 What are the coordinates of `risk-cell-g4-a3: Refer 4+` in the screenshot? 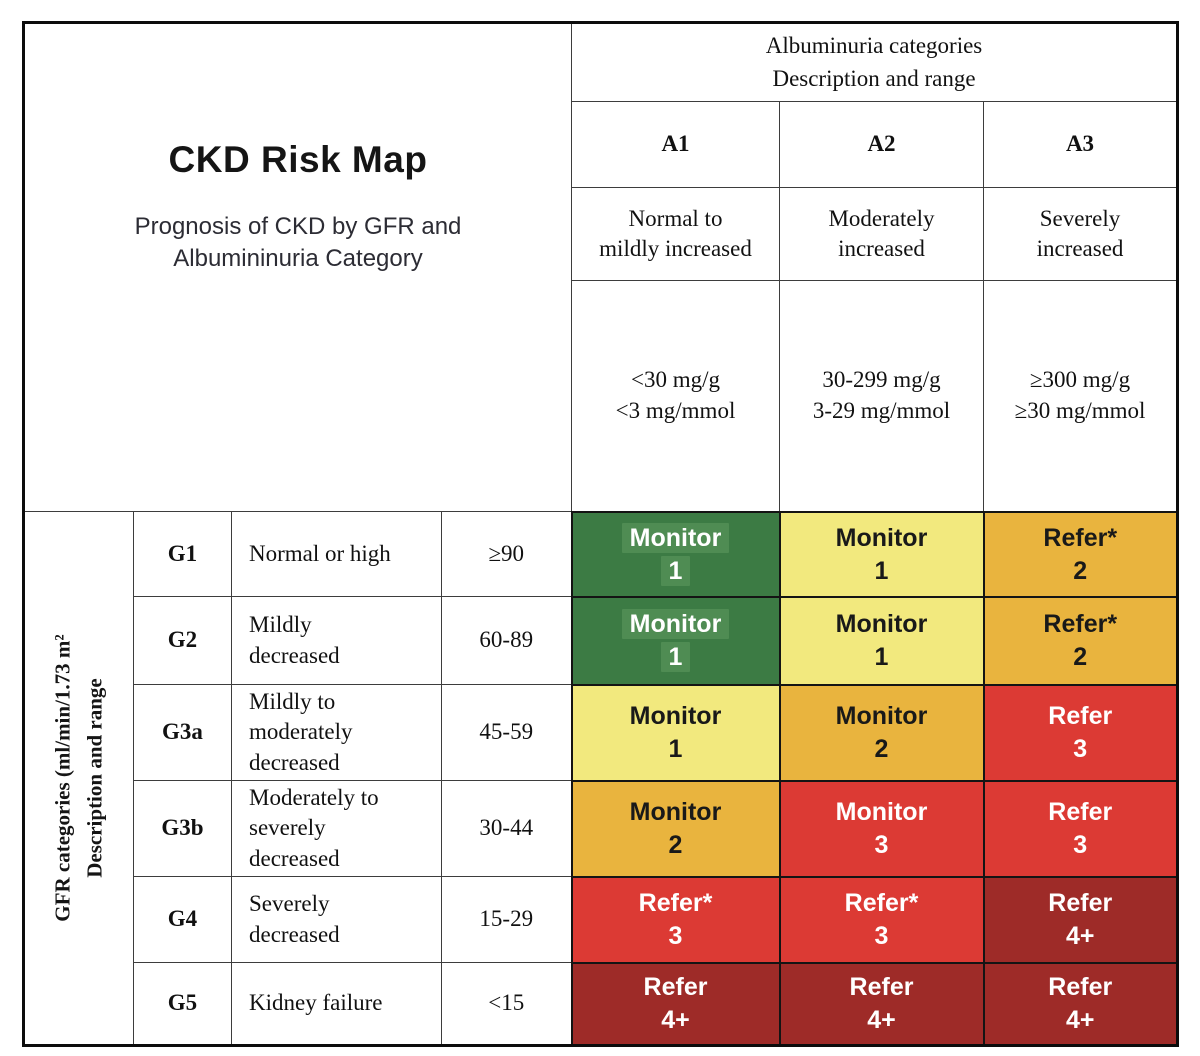 It's located at (1080, 919).